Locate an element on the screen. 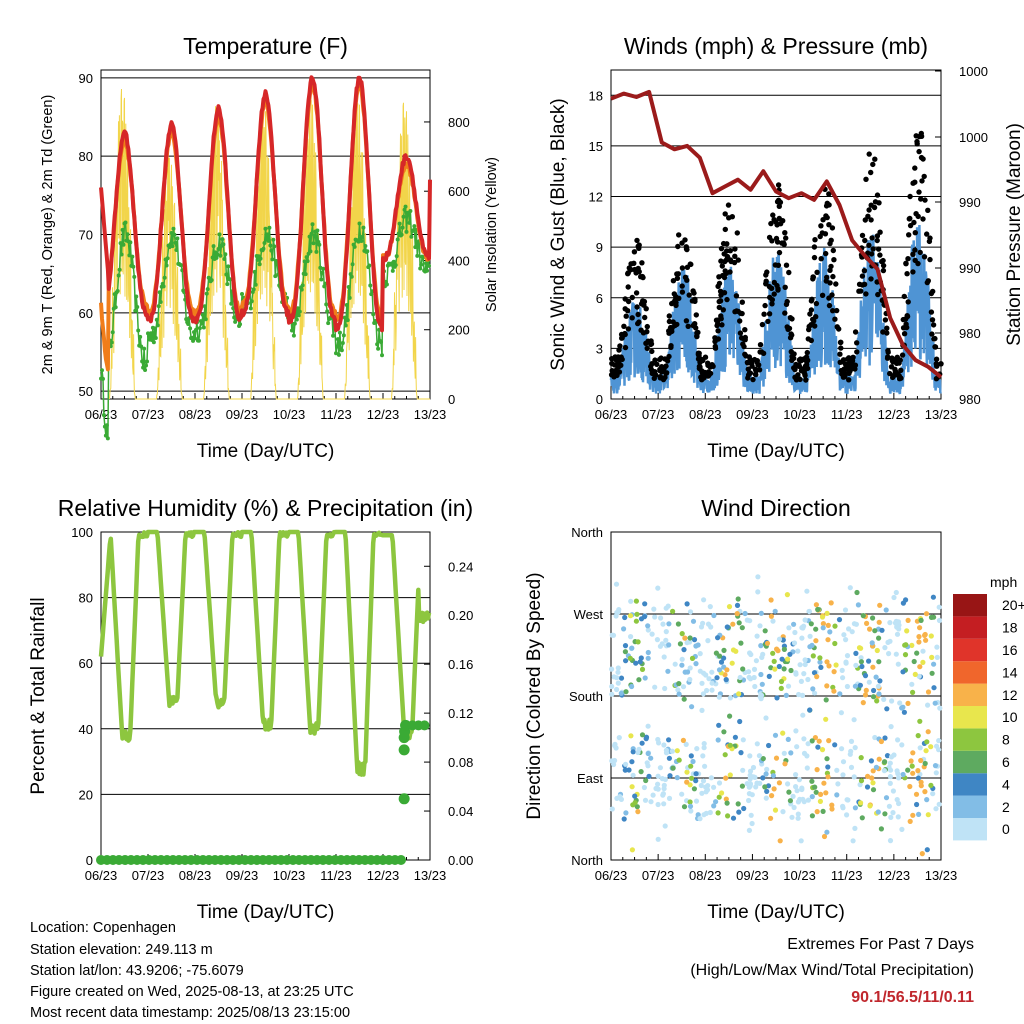 This screenshot has height=1024, width=1024. x-tick-label: 08/23 is located at coordinates (195, 875).